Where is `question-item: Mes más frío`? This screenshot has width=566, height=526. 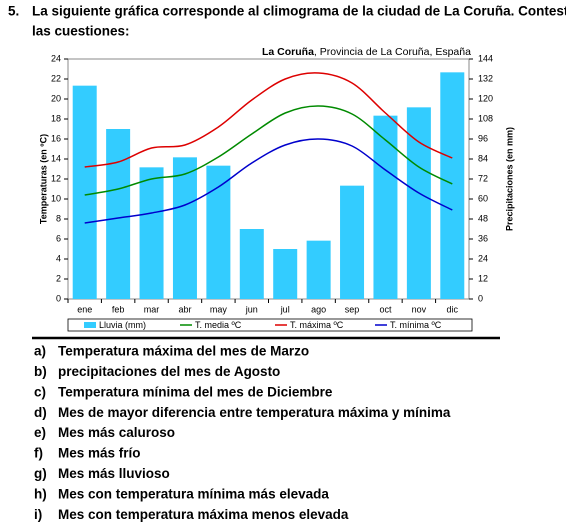 question-item: Mes más frío is located at coordinates (99, 453).